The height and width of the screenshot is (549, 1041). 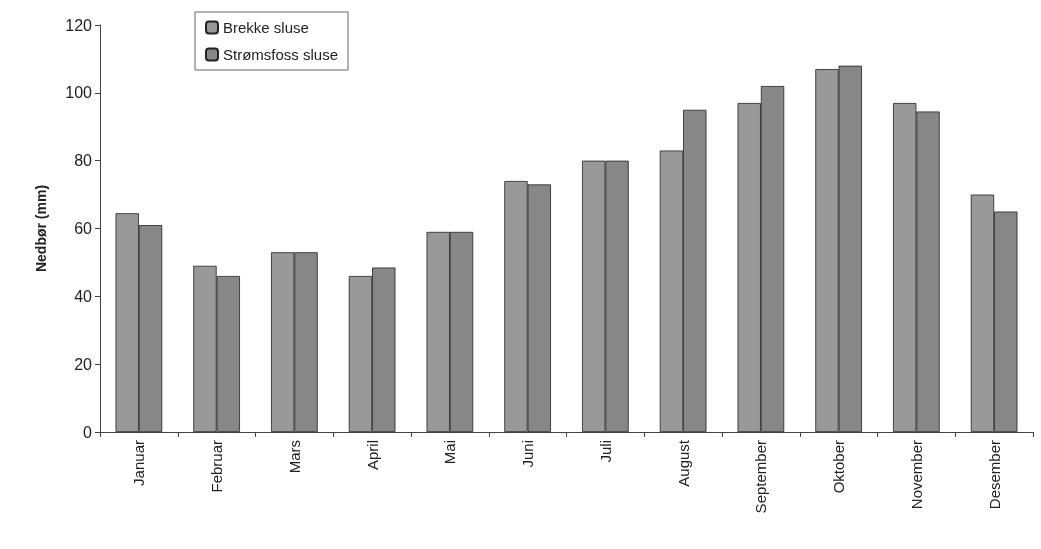 I want to click on legend-label: Brekke sluse, so click(x=266, y=27).